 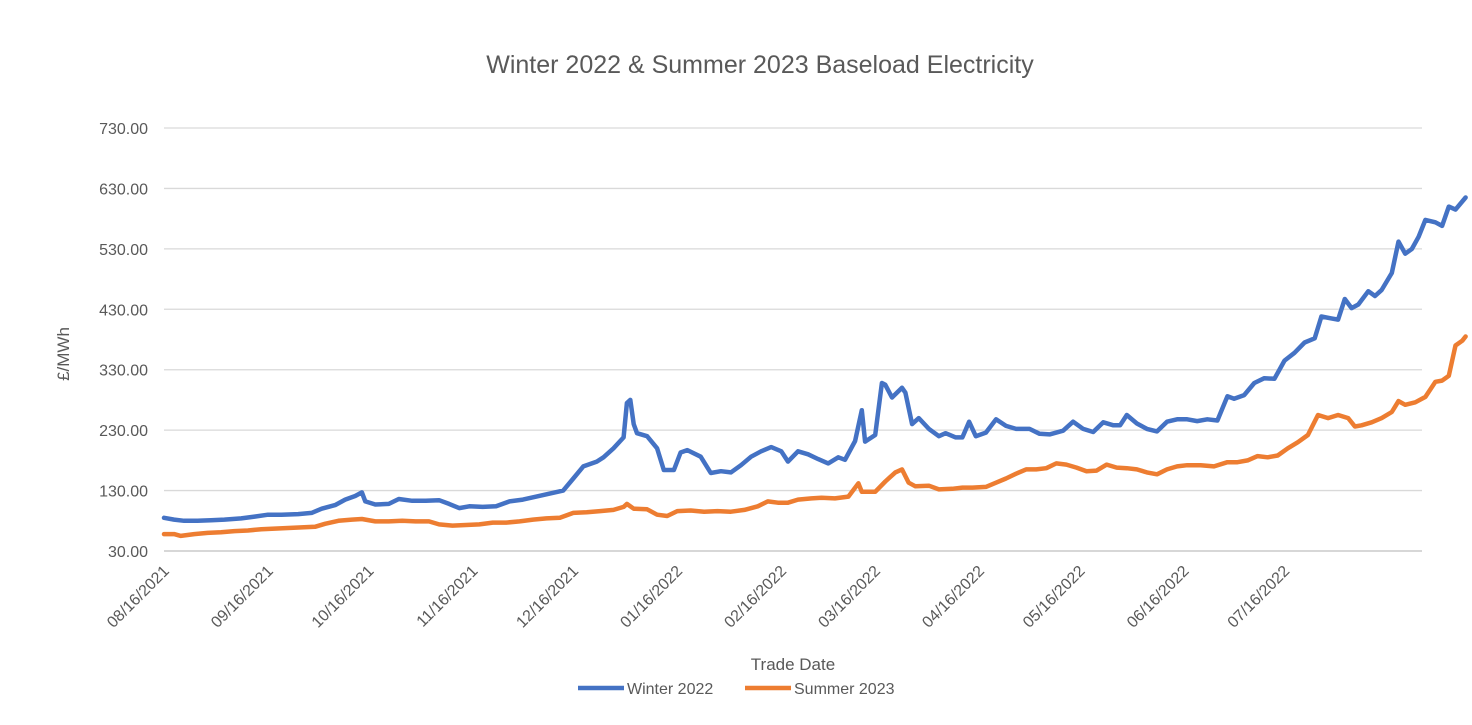 What do you see at coordinates (128, 552) in the screenshot?
I see `y-tick-label: 30.00` at bounding box center [128, 552].